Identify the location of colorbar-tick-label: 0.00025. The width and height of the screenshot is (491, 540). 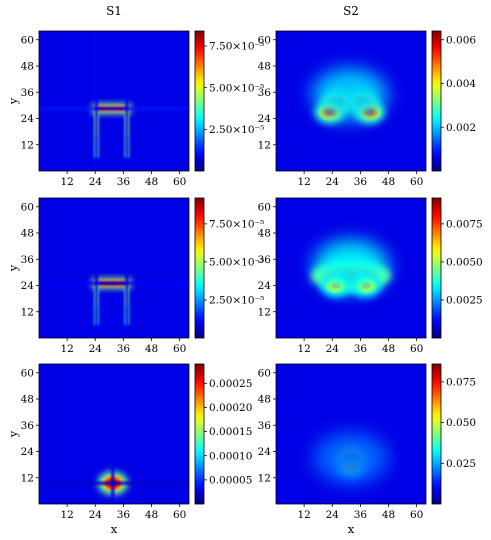
(230, 384).